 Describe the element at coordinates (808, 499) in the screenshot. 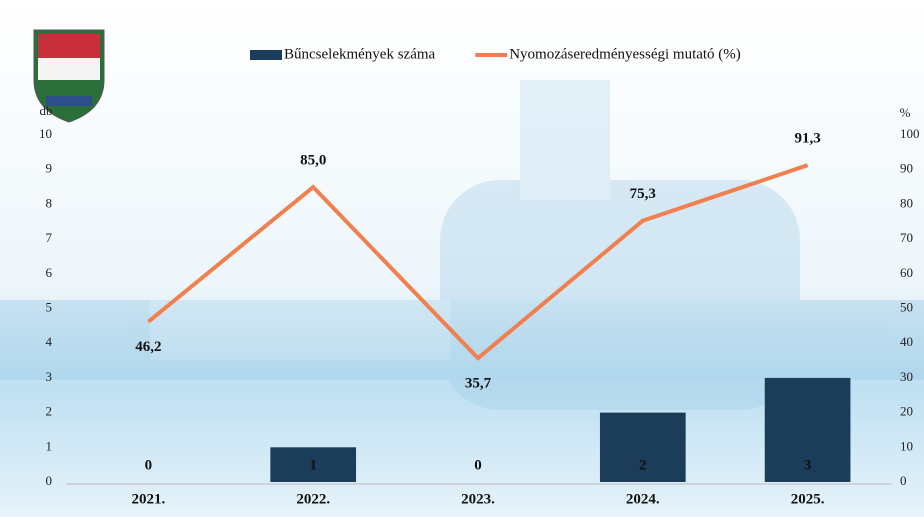

I see `x-tick-label: 2025.` at that location.